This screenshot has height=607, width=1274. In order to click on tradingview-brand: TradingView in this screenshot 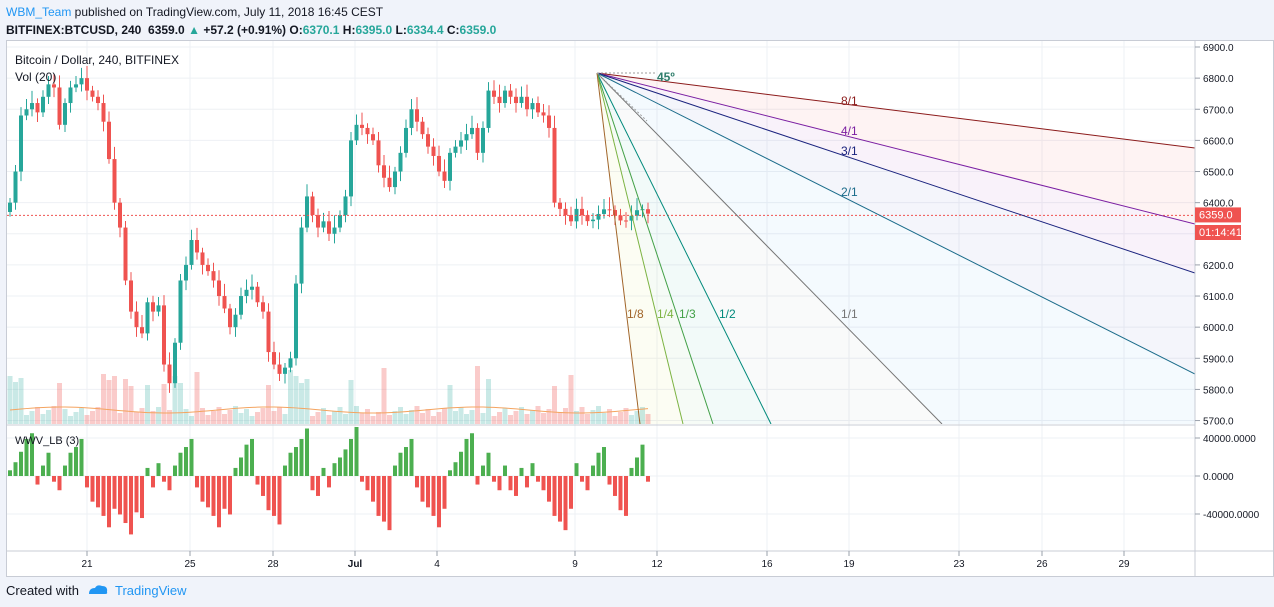, I will do `click(137, 590)`.